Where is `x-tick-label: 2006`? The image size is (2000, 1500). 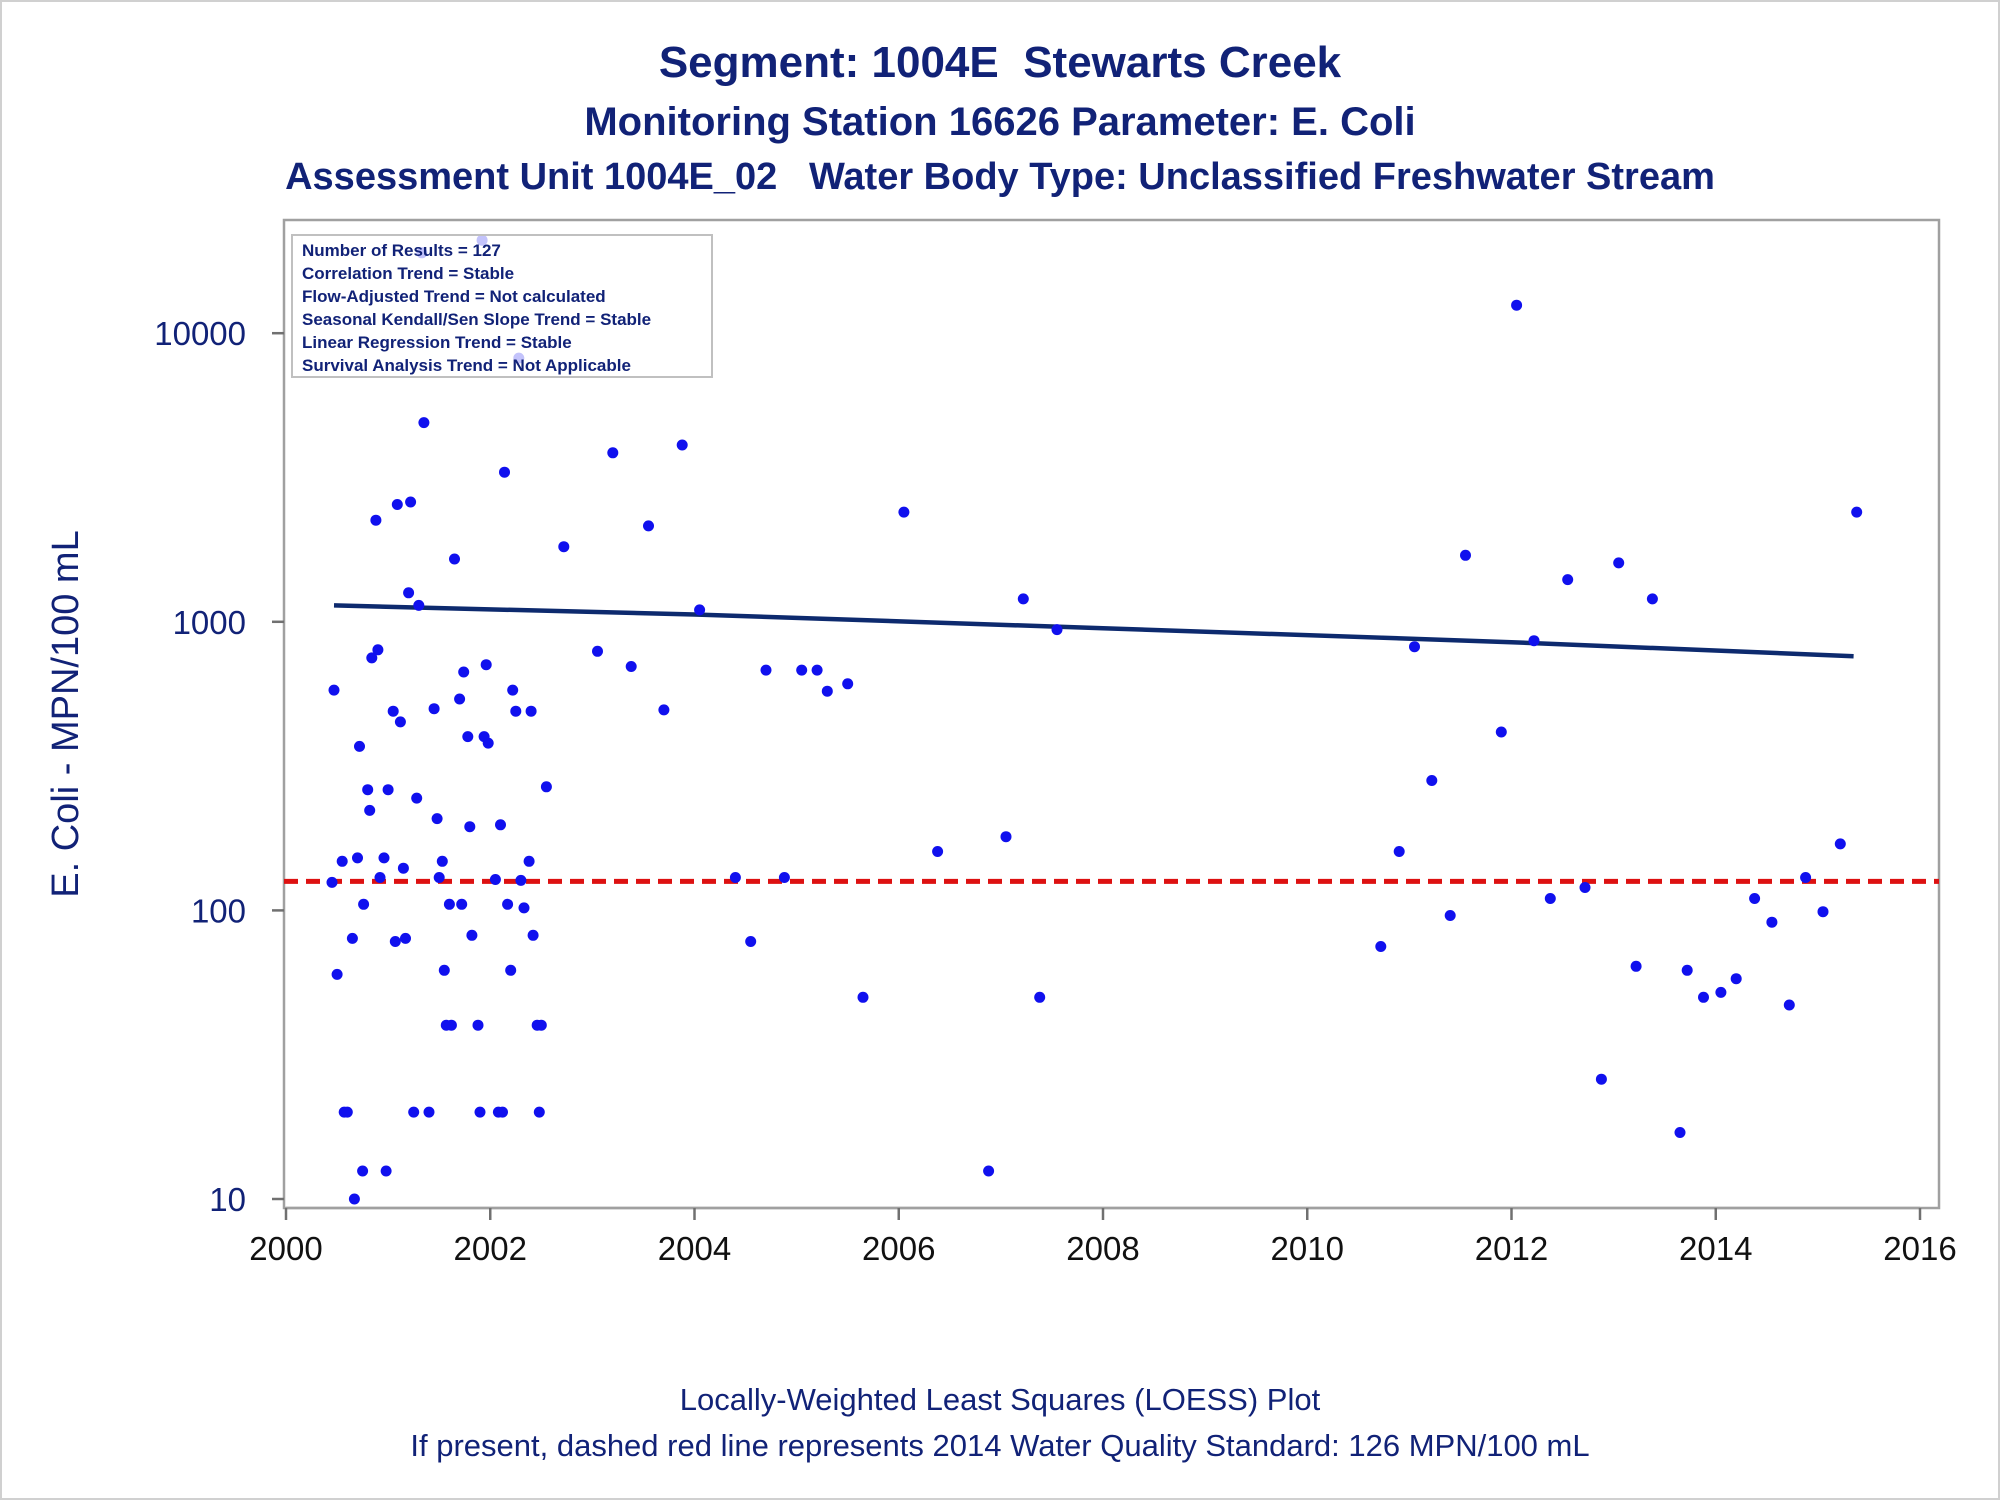
x-tick-label: 2006 is located at coordinates (898, 1248).